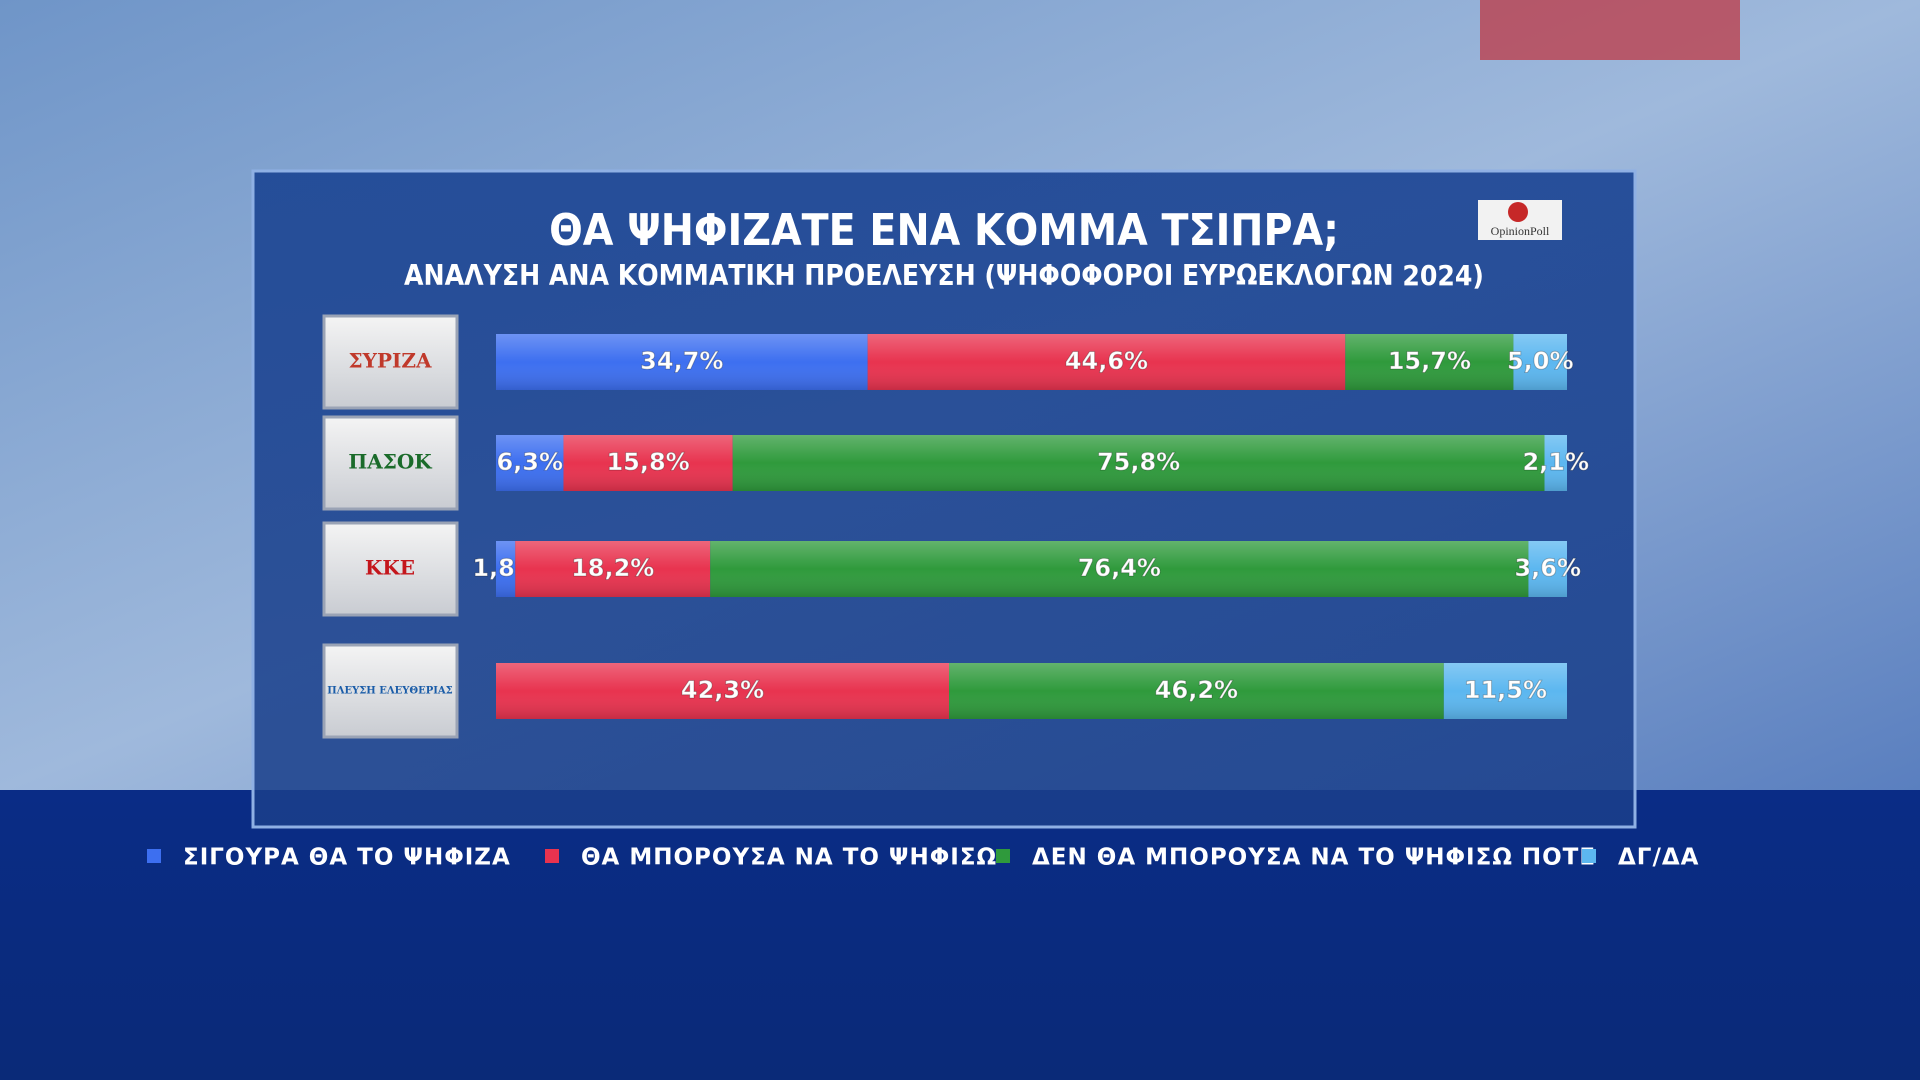  Describe the element at coordinates (1520, 231) in the screenshot. I see `source-label: OpinionPoll` at that location.